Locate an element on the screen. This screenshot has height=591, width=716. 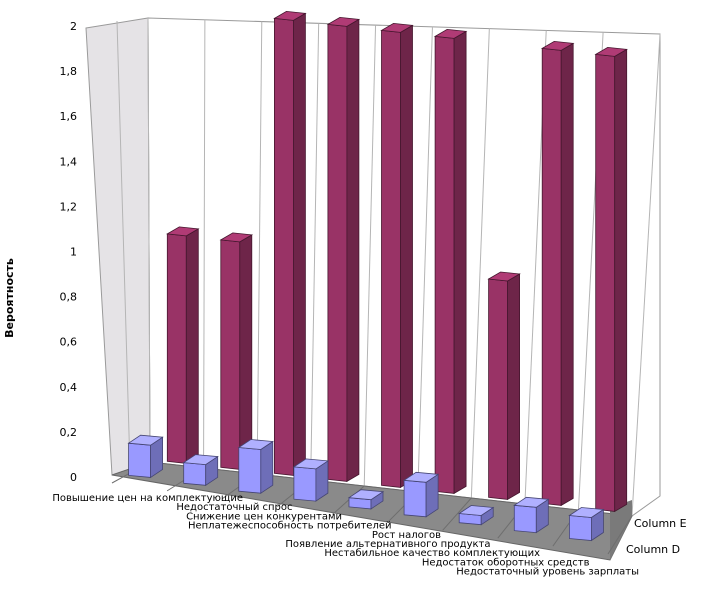
legend-label: Column E is located at coordinates (660, 523).